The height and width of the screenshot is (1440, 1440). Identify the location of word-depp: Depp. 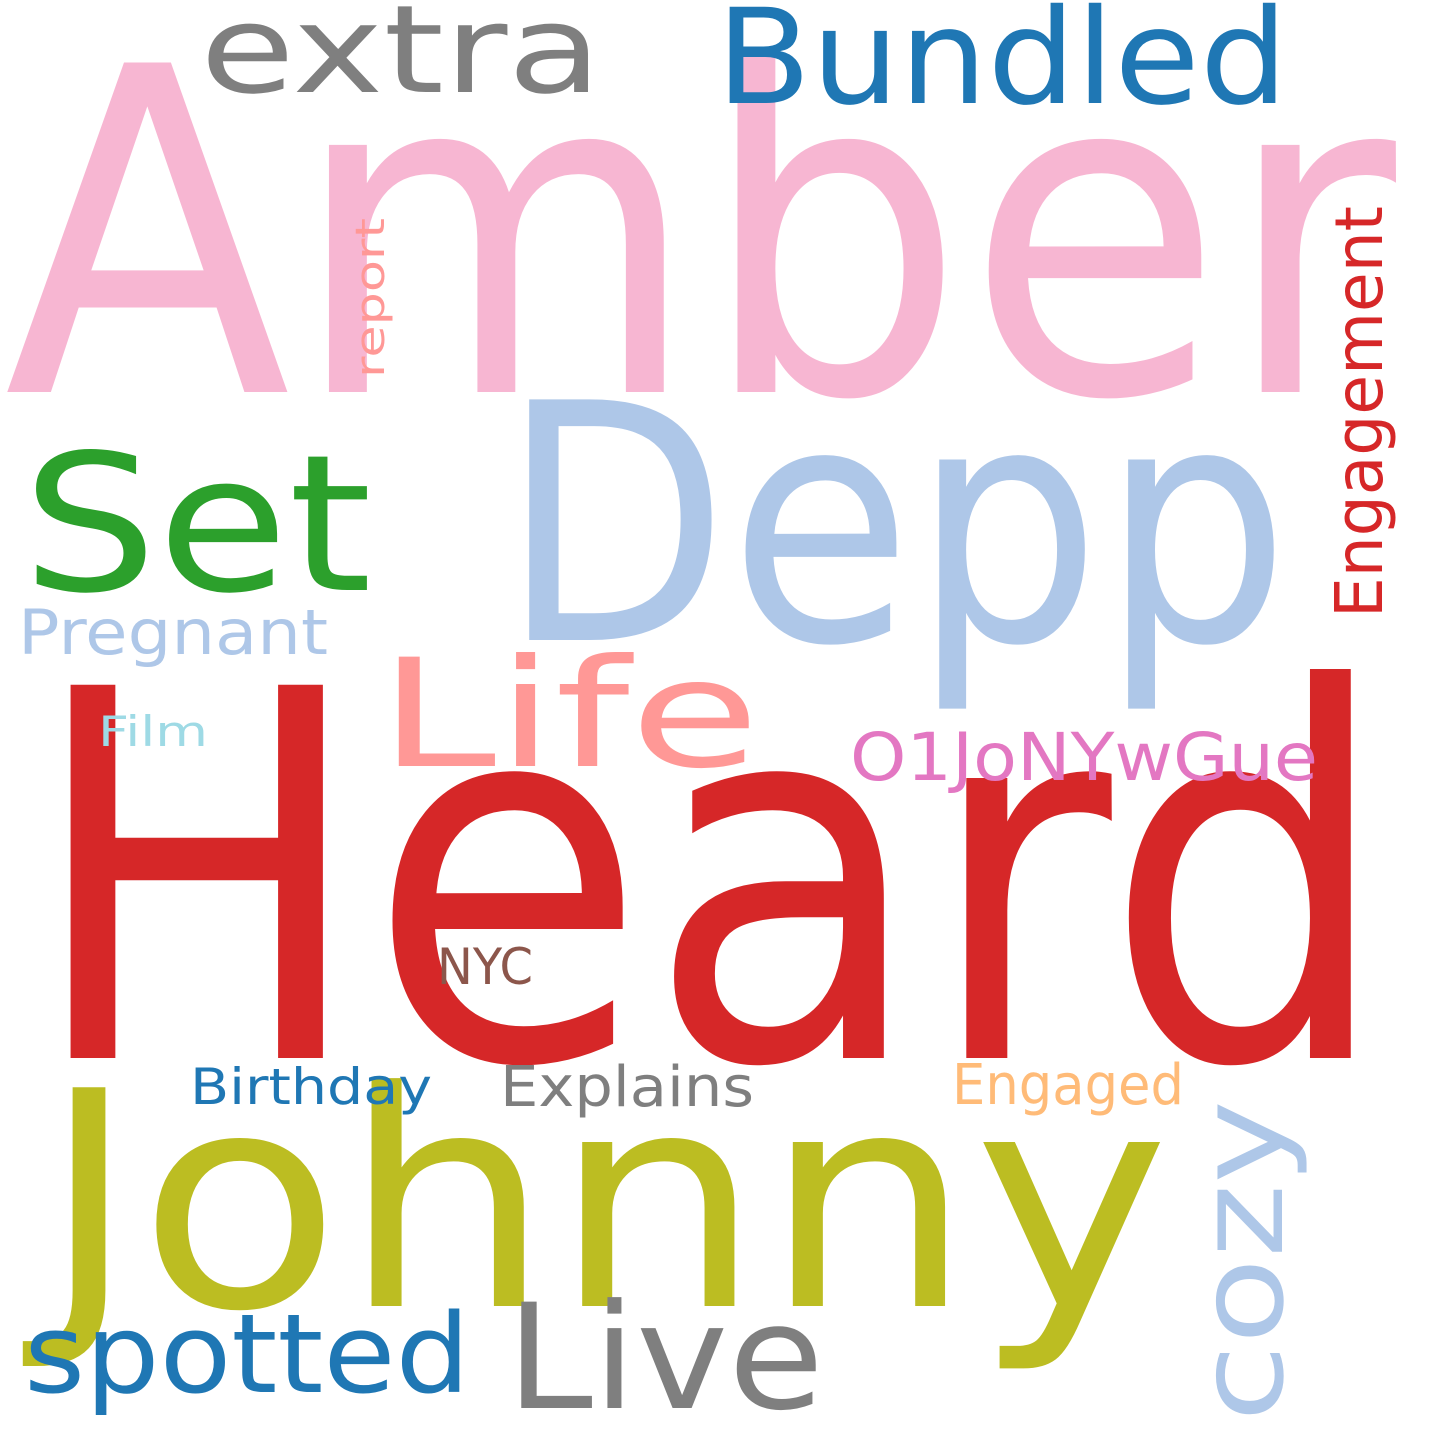
(895, 526).